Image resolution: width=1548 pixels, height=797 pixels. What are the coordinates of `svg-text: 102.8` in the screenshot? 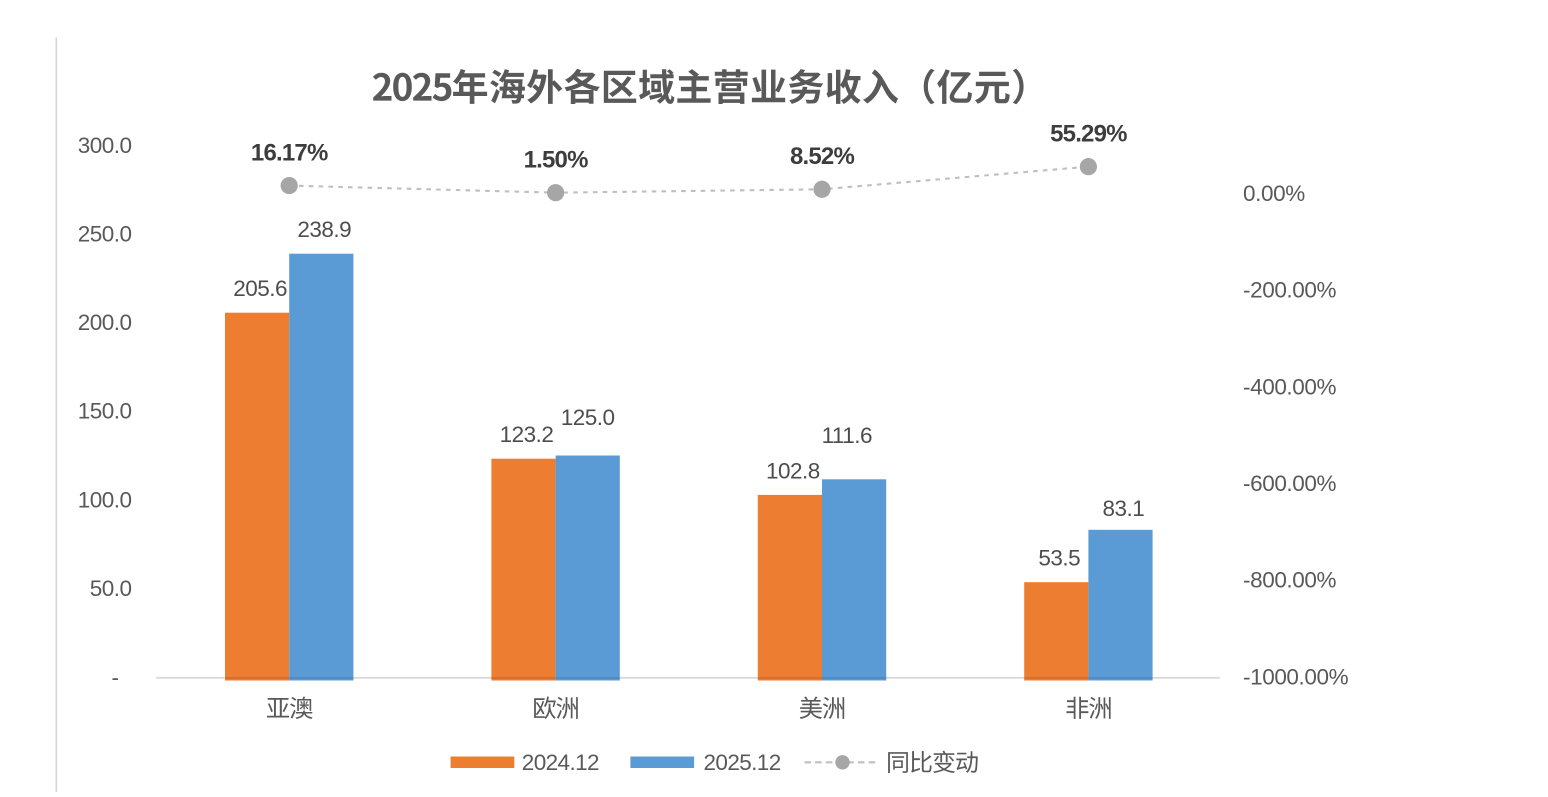 It's located at (793, 470).